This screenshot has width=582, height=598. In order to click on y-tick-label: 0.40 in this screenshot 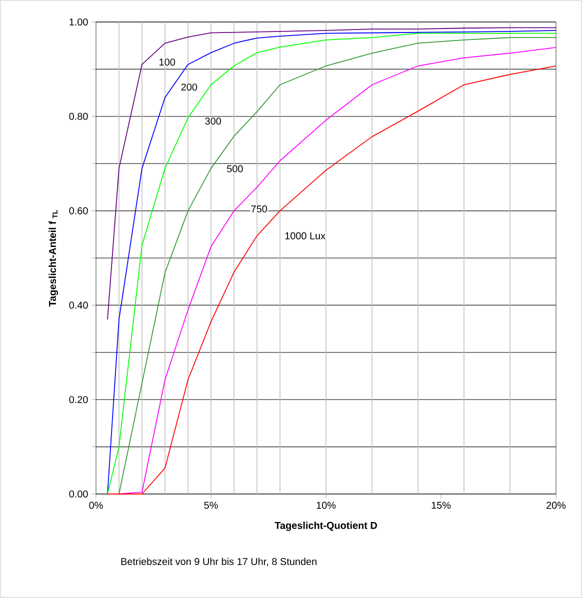, I will do `click(78, 305)`.